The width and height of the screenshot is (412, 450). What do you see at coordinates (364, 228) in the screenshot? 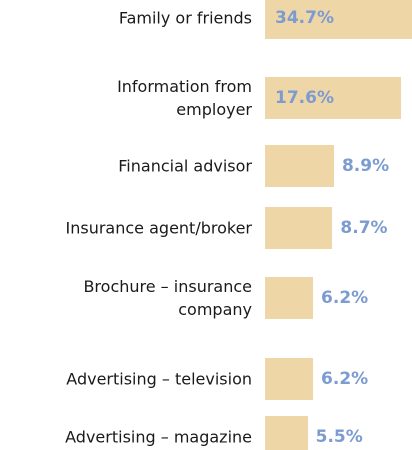
I see `value-label: 8.7%` at bounding box center [364, 228].